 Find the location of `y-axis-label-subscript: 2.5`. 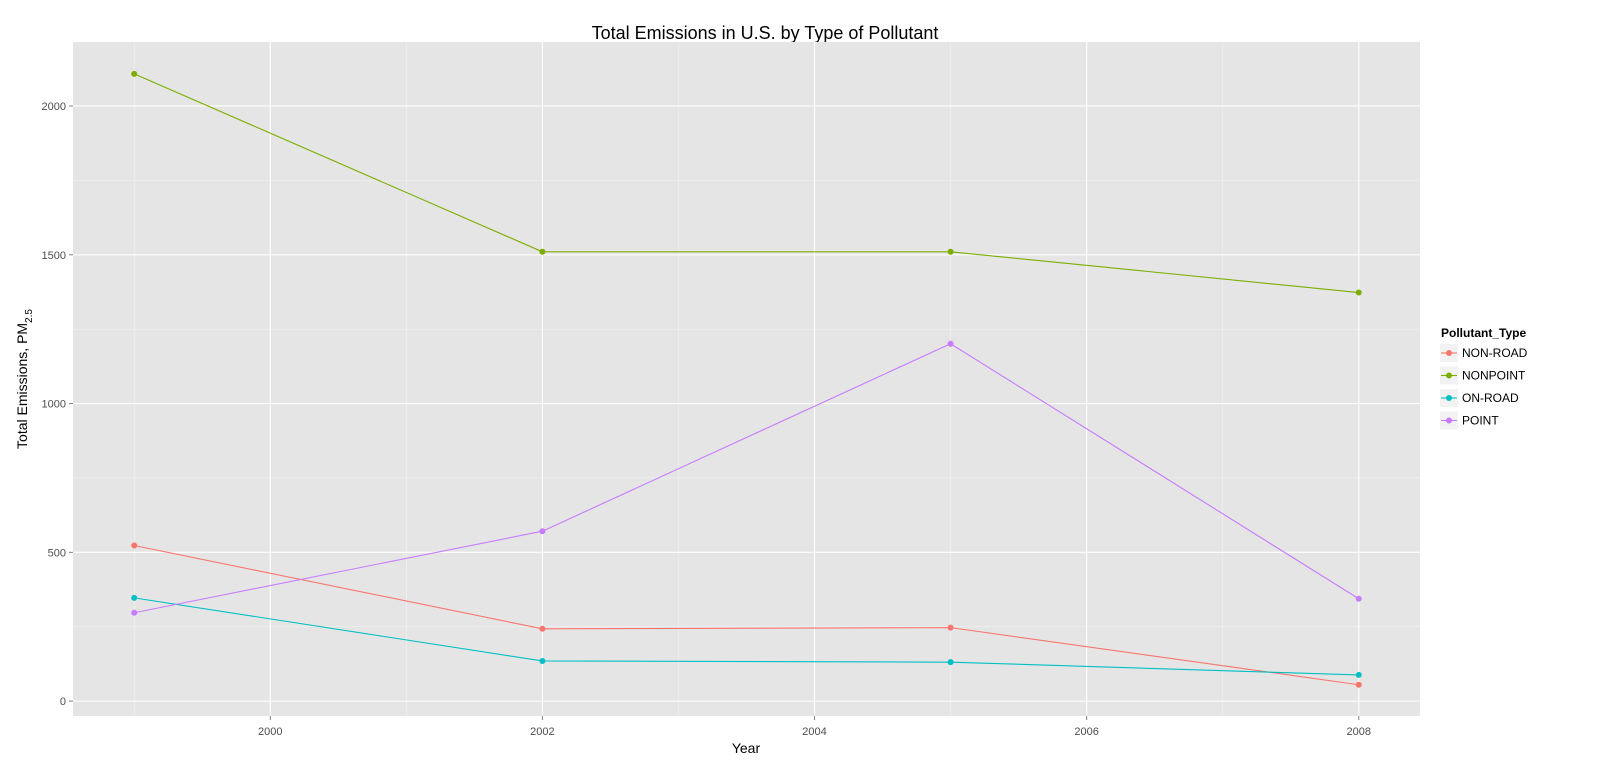

y-axis-label-subscript: 2.5 is located at coordinates (29, 316).